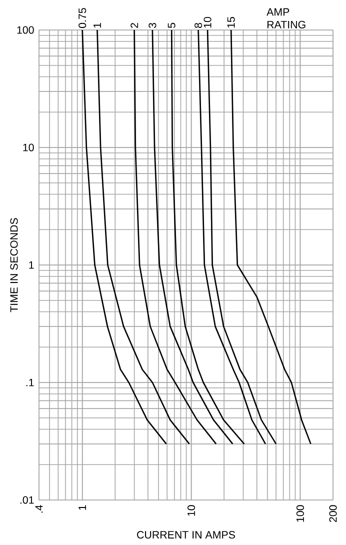 The width and height of the screenshot is (346, 545). Describe the element at coordinates (25, 30) in the screenshot. I see `y-tick-label: 100` at that location.